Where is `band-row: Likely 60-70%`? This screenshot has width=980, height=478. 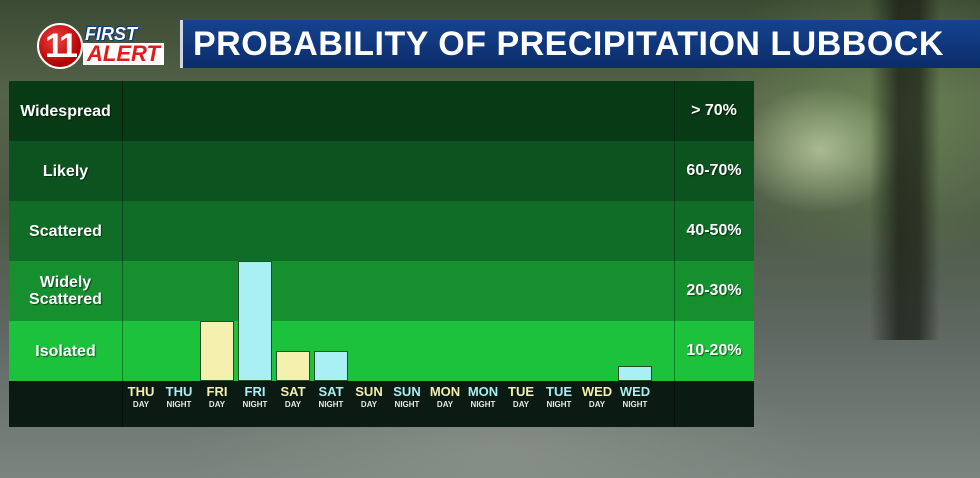 band-row: Likely 60-70% is located at coordinates (381, 171).